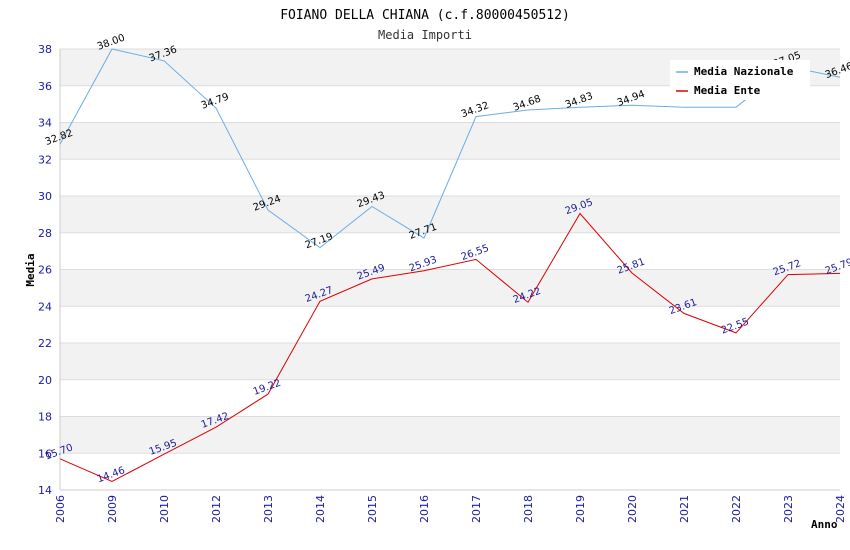 The height and width of the screenshot is (550, 850). What do you see at coordinates (45, 159) in the screenshot?
I see `y-tick-label: 32` at bounding box center [45, 159].